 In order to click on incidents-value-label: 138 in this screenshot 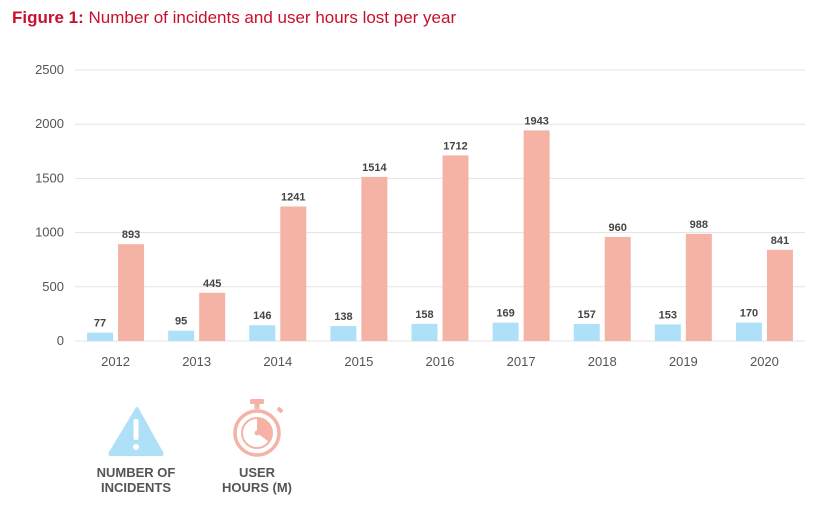, I will do `click(343, 317)`.